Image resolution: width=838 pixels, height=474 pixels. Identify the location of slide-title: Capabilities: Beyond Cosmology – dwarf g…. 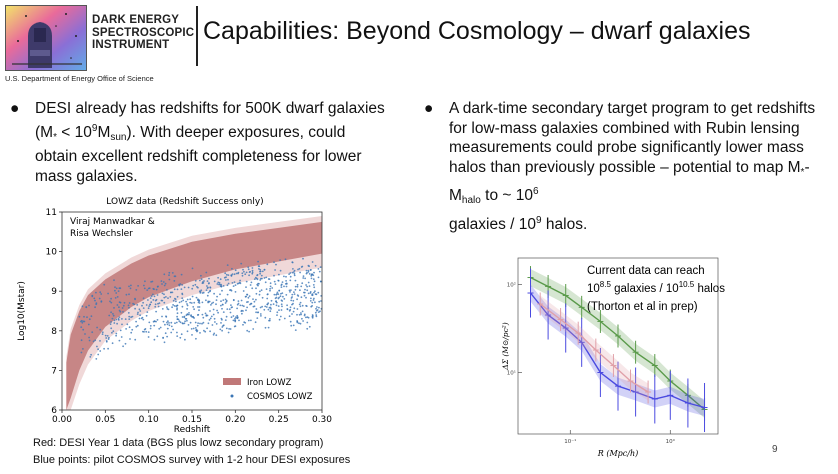
(477, 31).